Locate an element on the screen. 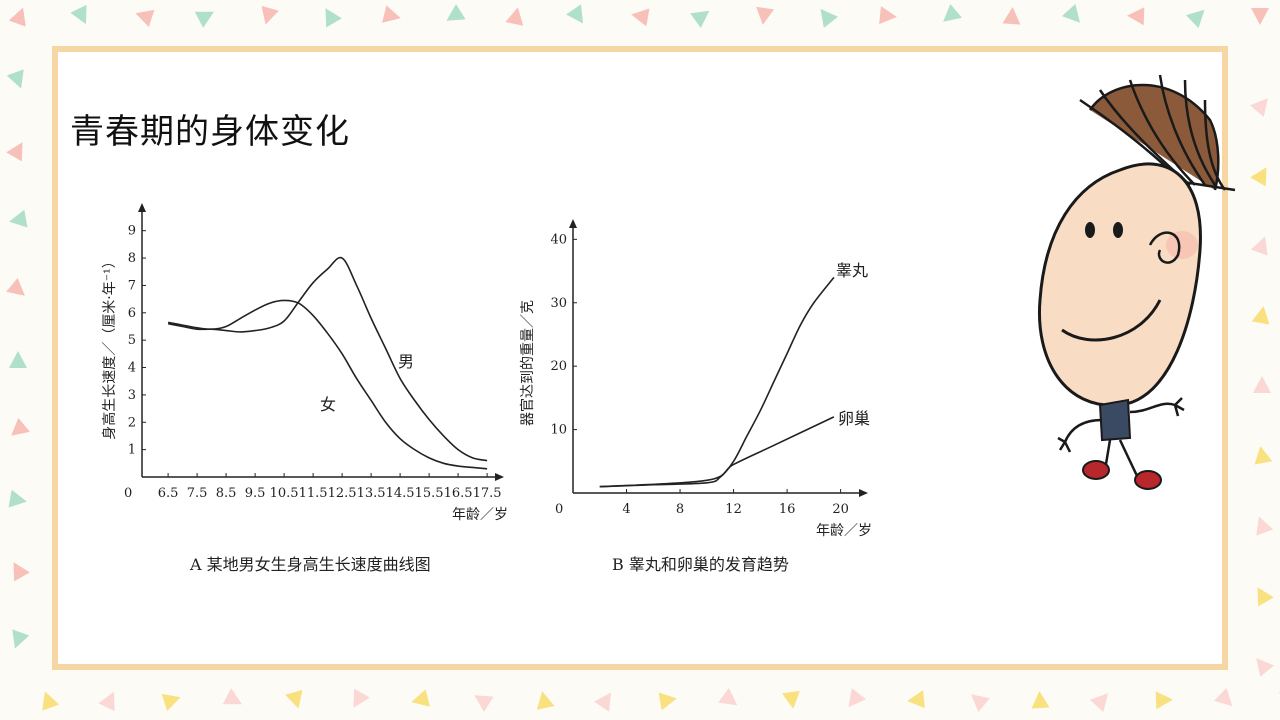 The width and height of the screenshot is (1280, 720). y-tick-label: 9 is located at coordinates (132, 231).